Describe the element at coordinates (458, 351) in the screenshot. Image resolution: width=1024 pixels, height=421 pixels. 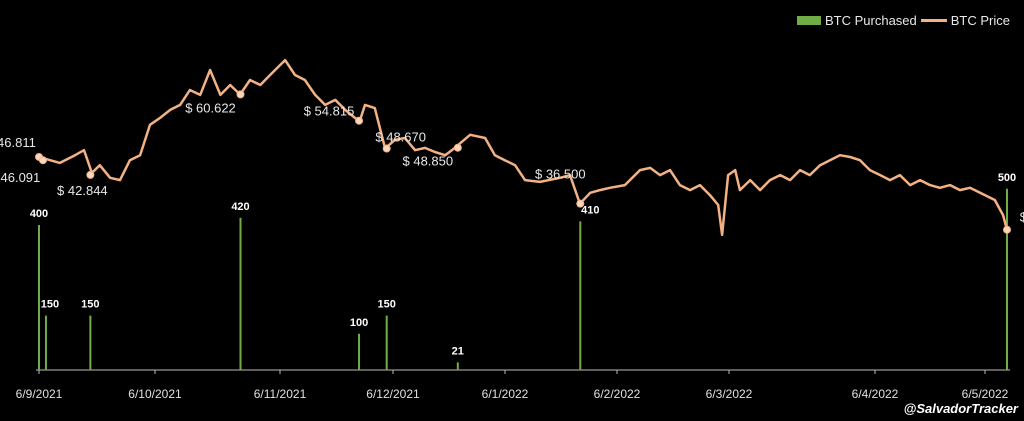
I see `purchase-bar-label: 21` at that location.